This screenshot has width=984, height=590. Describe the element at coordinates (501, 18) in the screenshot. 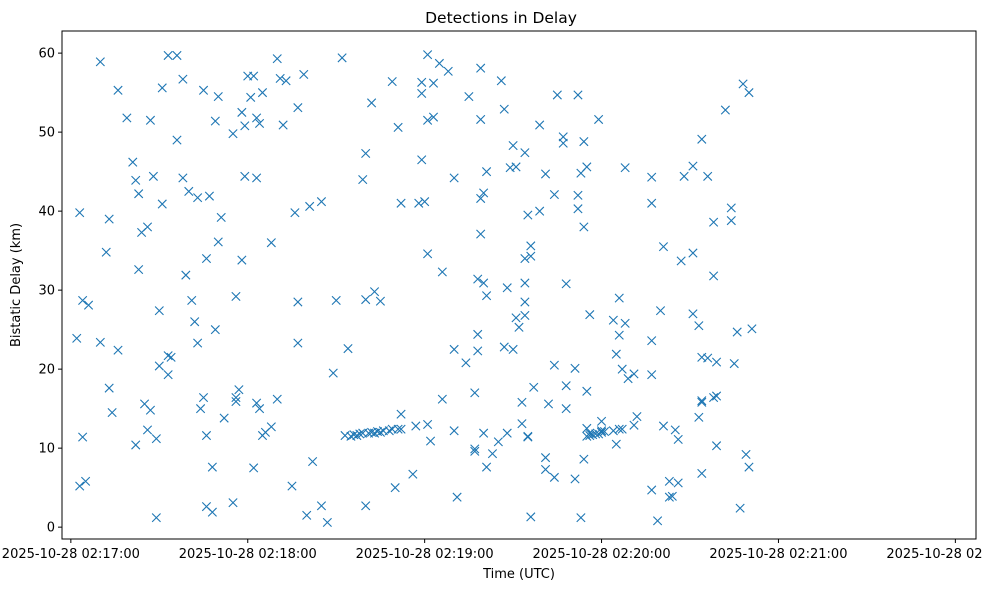

I see `chart-title: Detections in Delay` at that location.